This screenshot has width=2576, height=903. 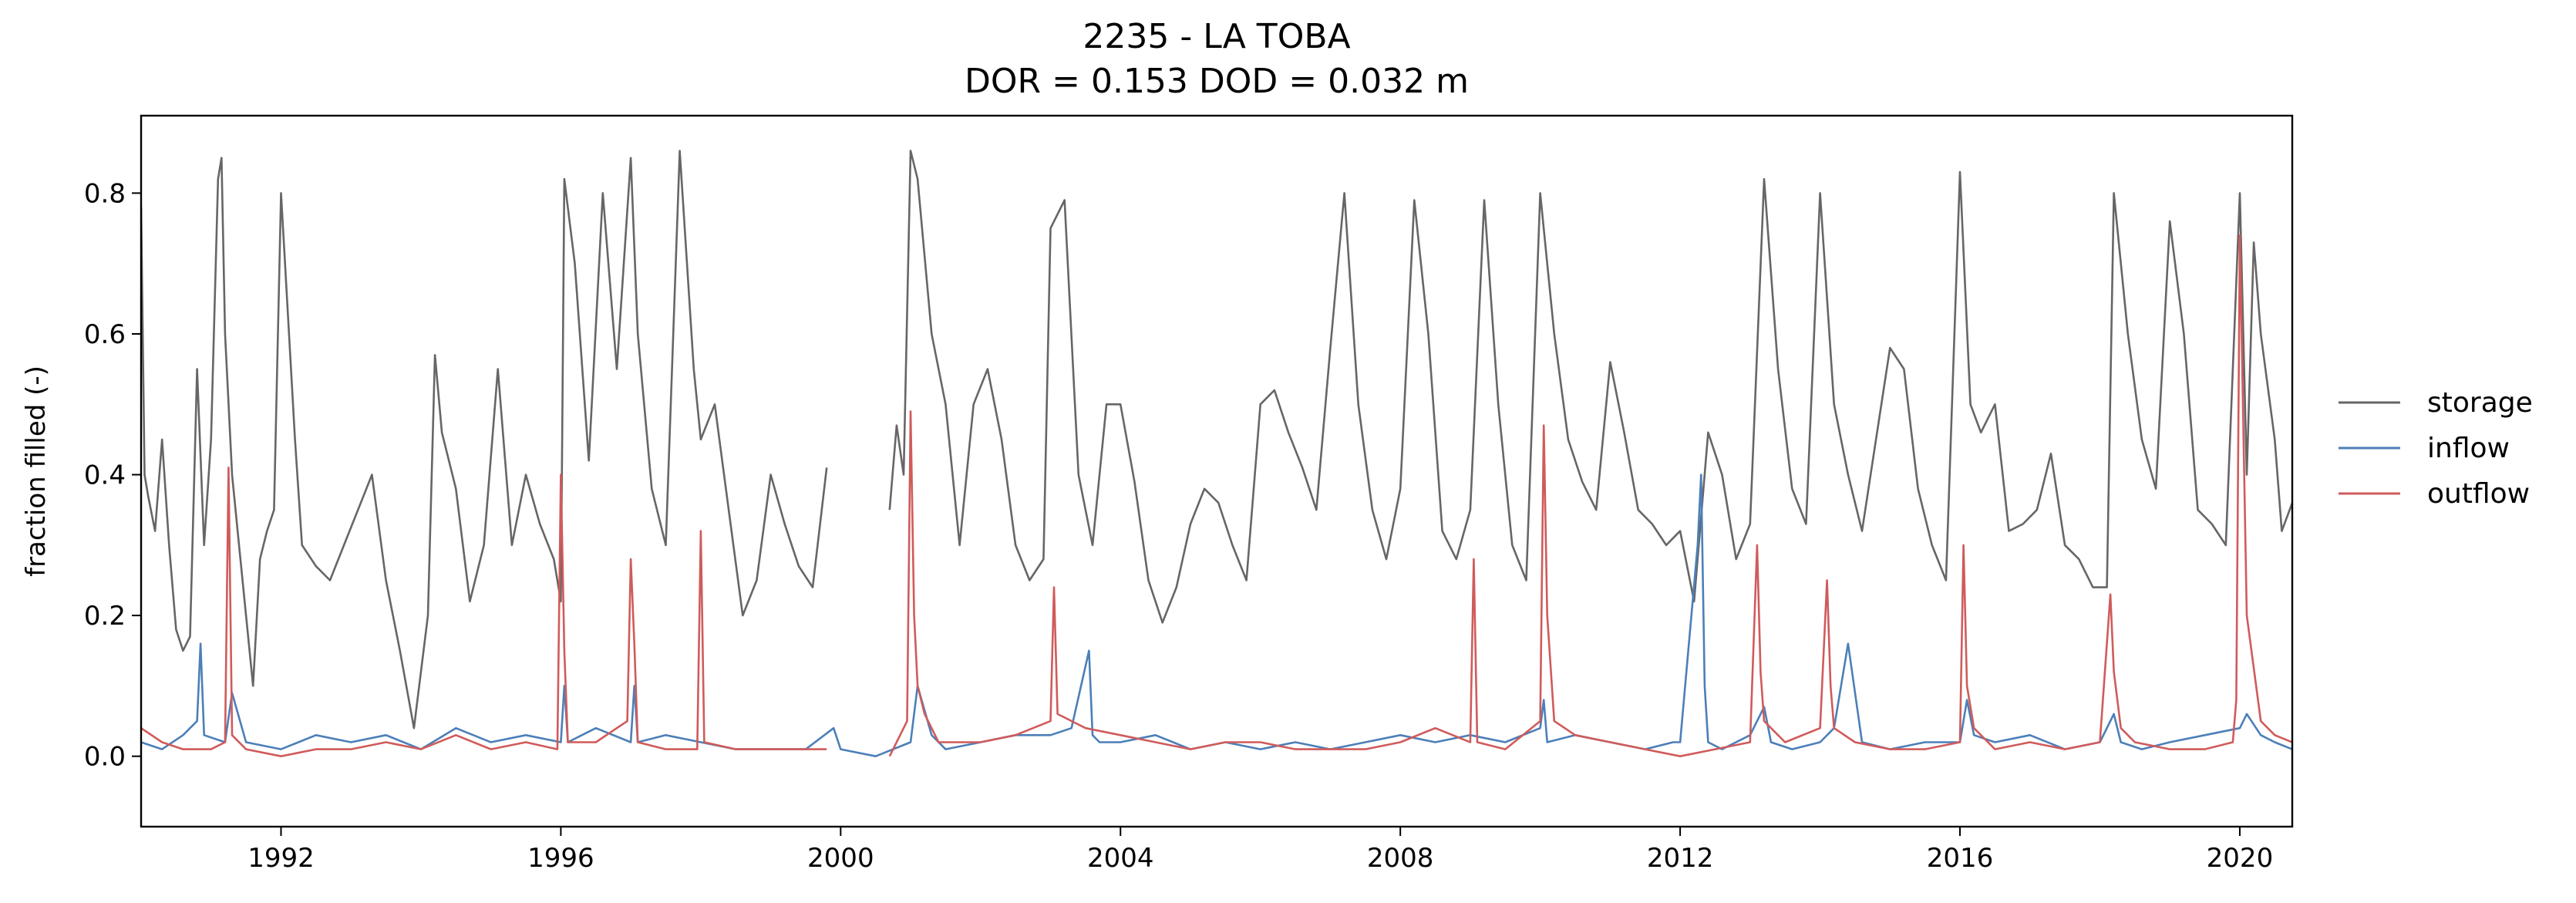 What do you see at coordinates (105, 194) in the screenshot?
I see `y-tick-label: 0.8` at bounding box center [105, 194].